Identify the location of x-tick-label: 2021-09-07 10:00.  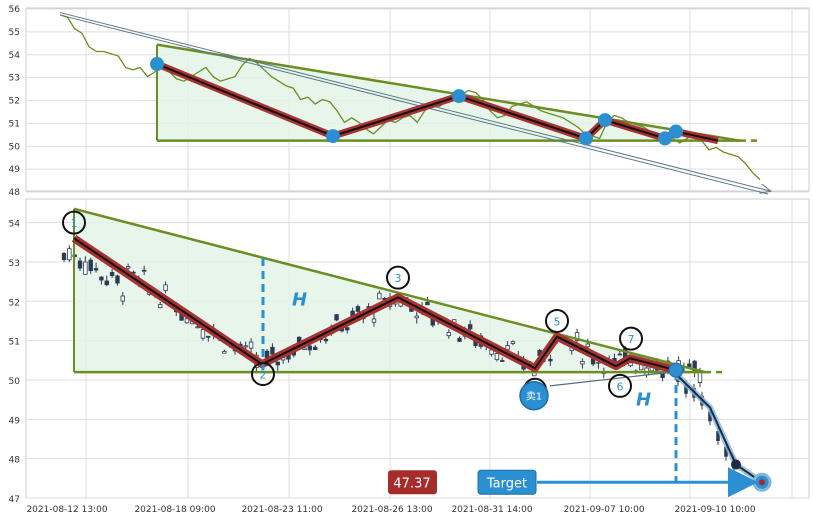
(603, 510).